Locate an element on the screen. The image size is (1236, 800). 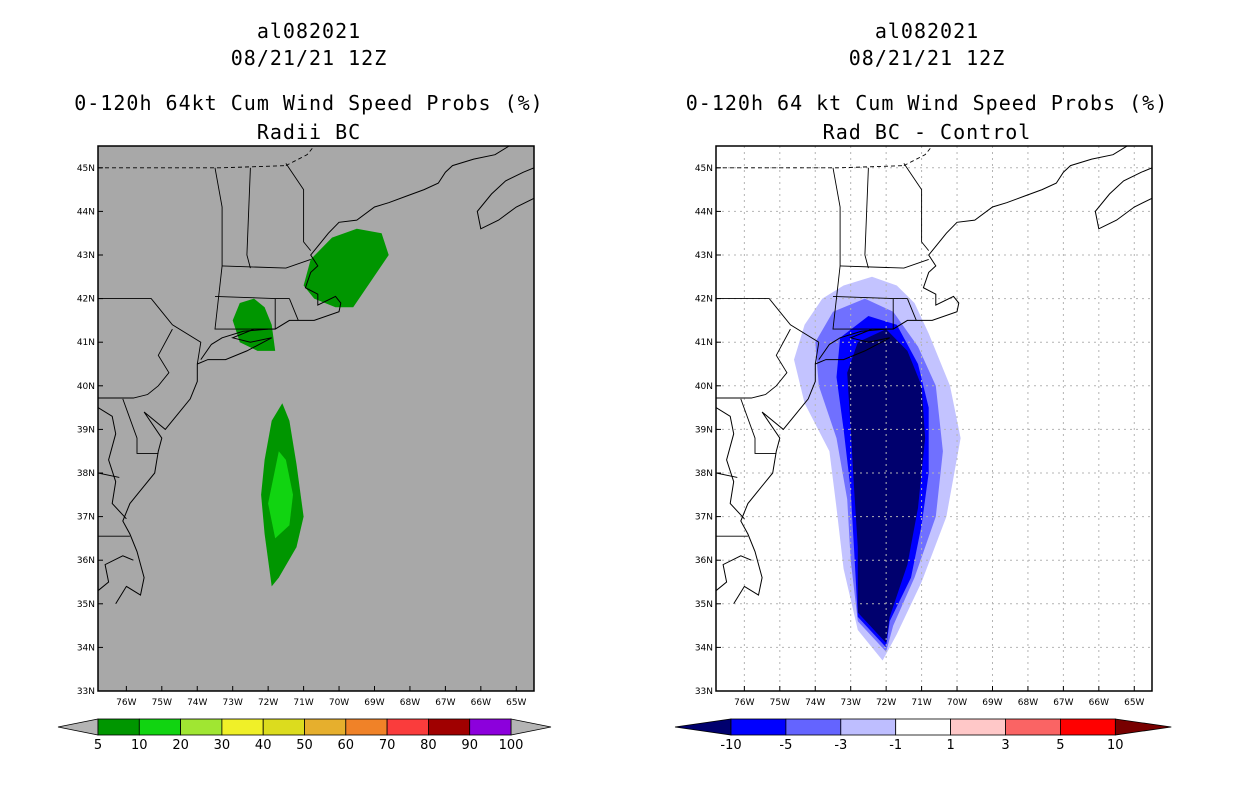
x-tick-label: 75W is located at coordinates (162, 703).